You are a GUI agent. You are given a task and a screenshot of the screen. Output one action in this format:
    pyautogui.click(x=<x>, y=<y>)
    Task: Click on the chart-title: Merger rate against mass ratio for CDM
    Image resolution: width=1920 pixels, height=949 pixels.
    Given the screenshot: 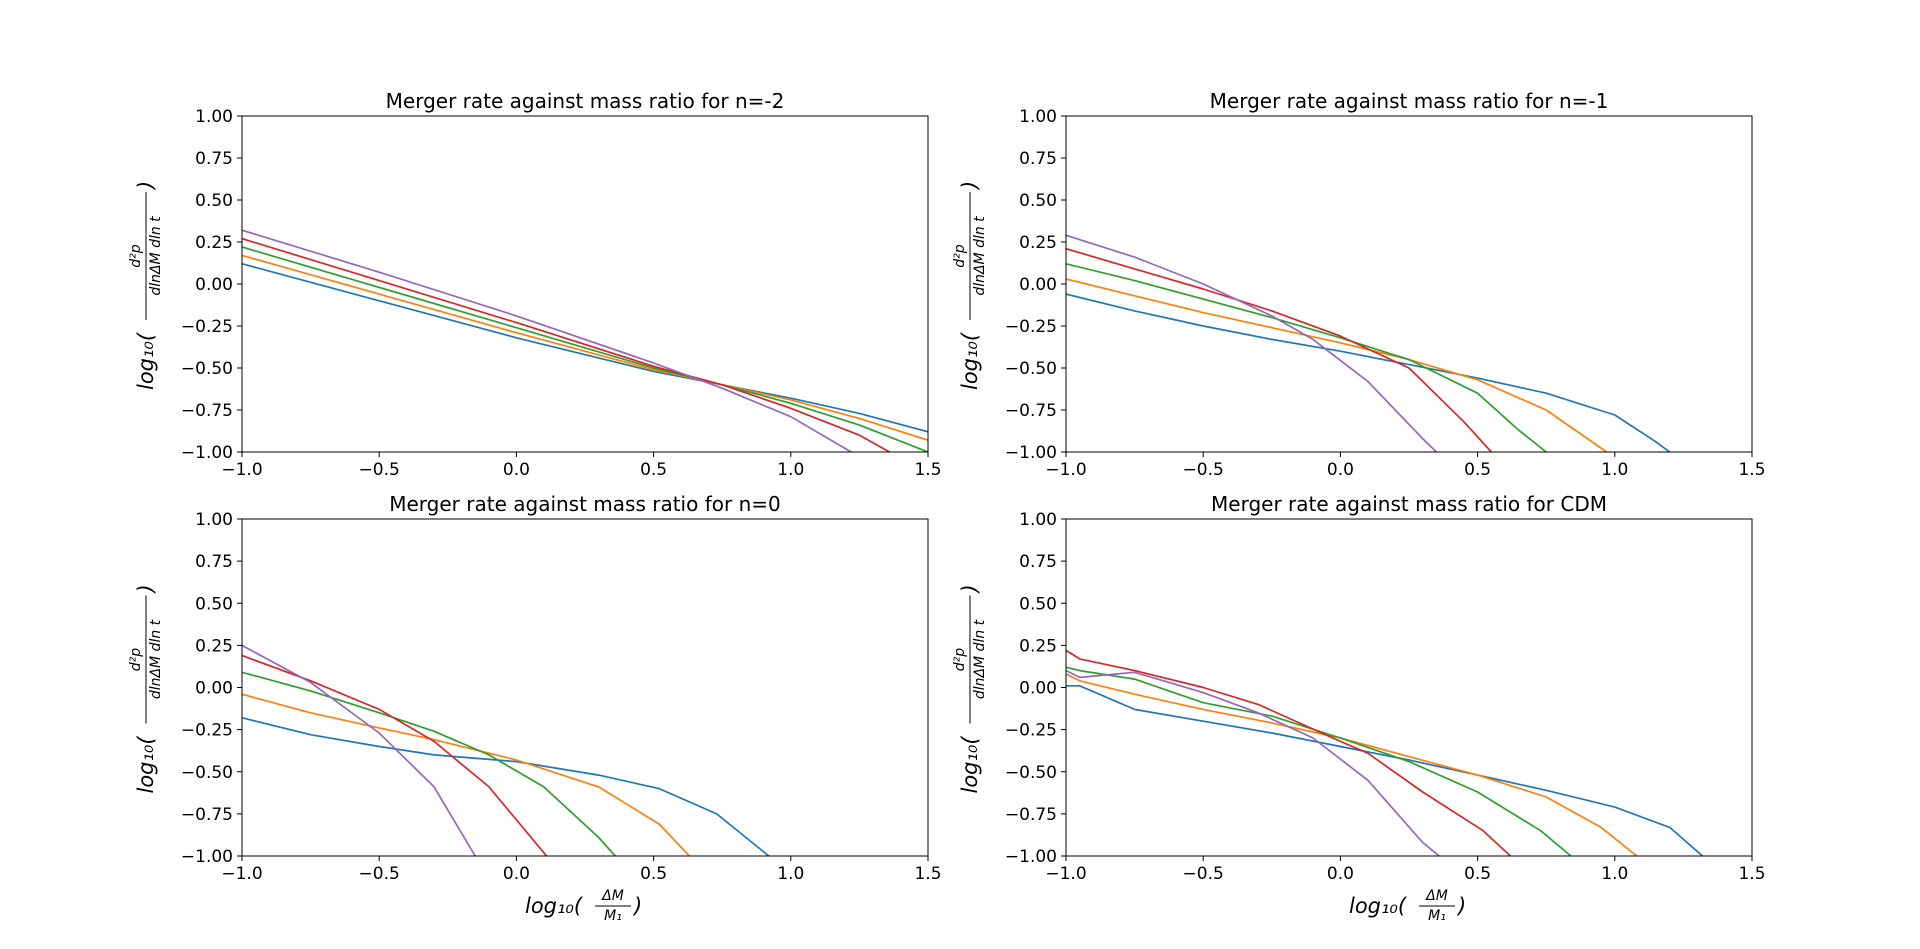 What is the action you would take?
    pyautogui.click(x=1409, y=504)
    